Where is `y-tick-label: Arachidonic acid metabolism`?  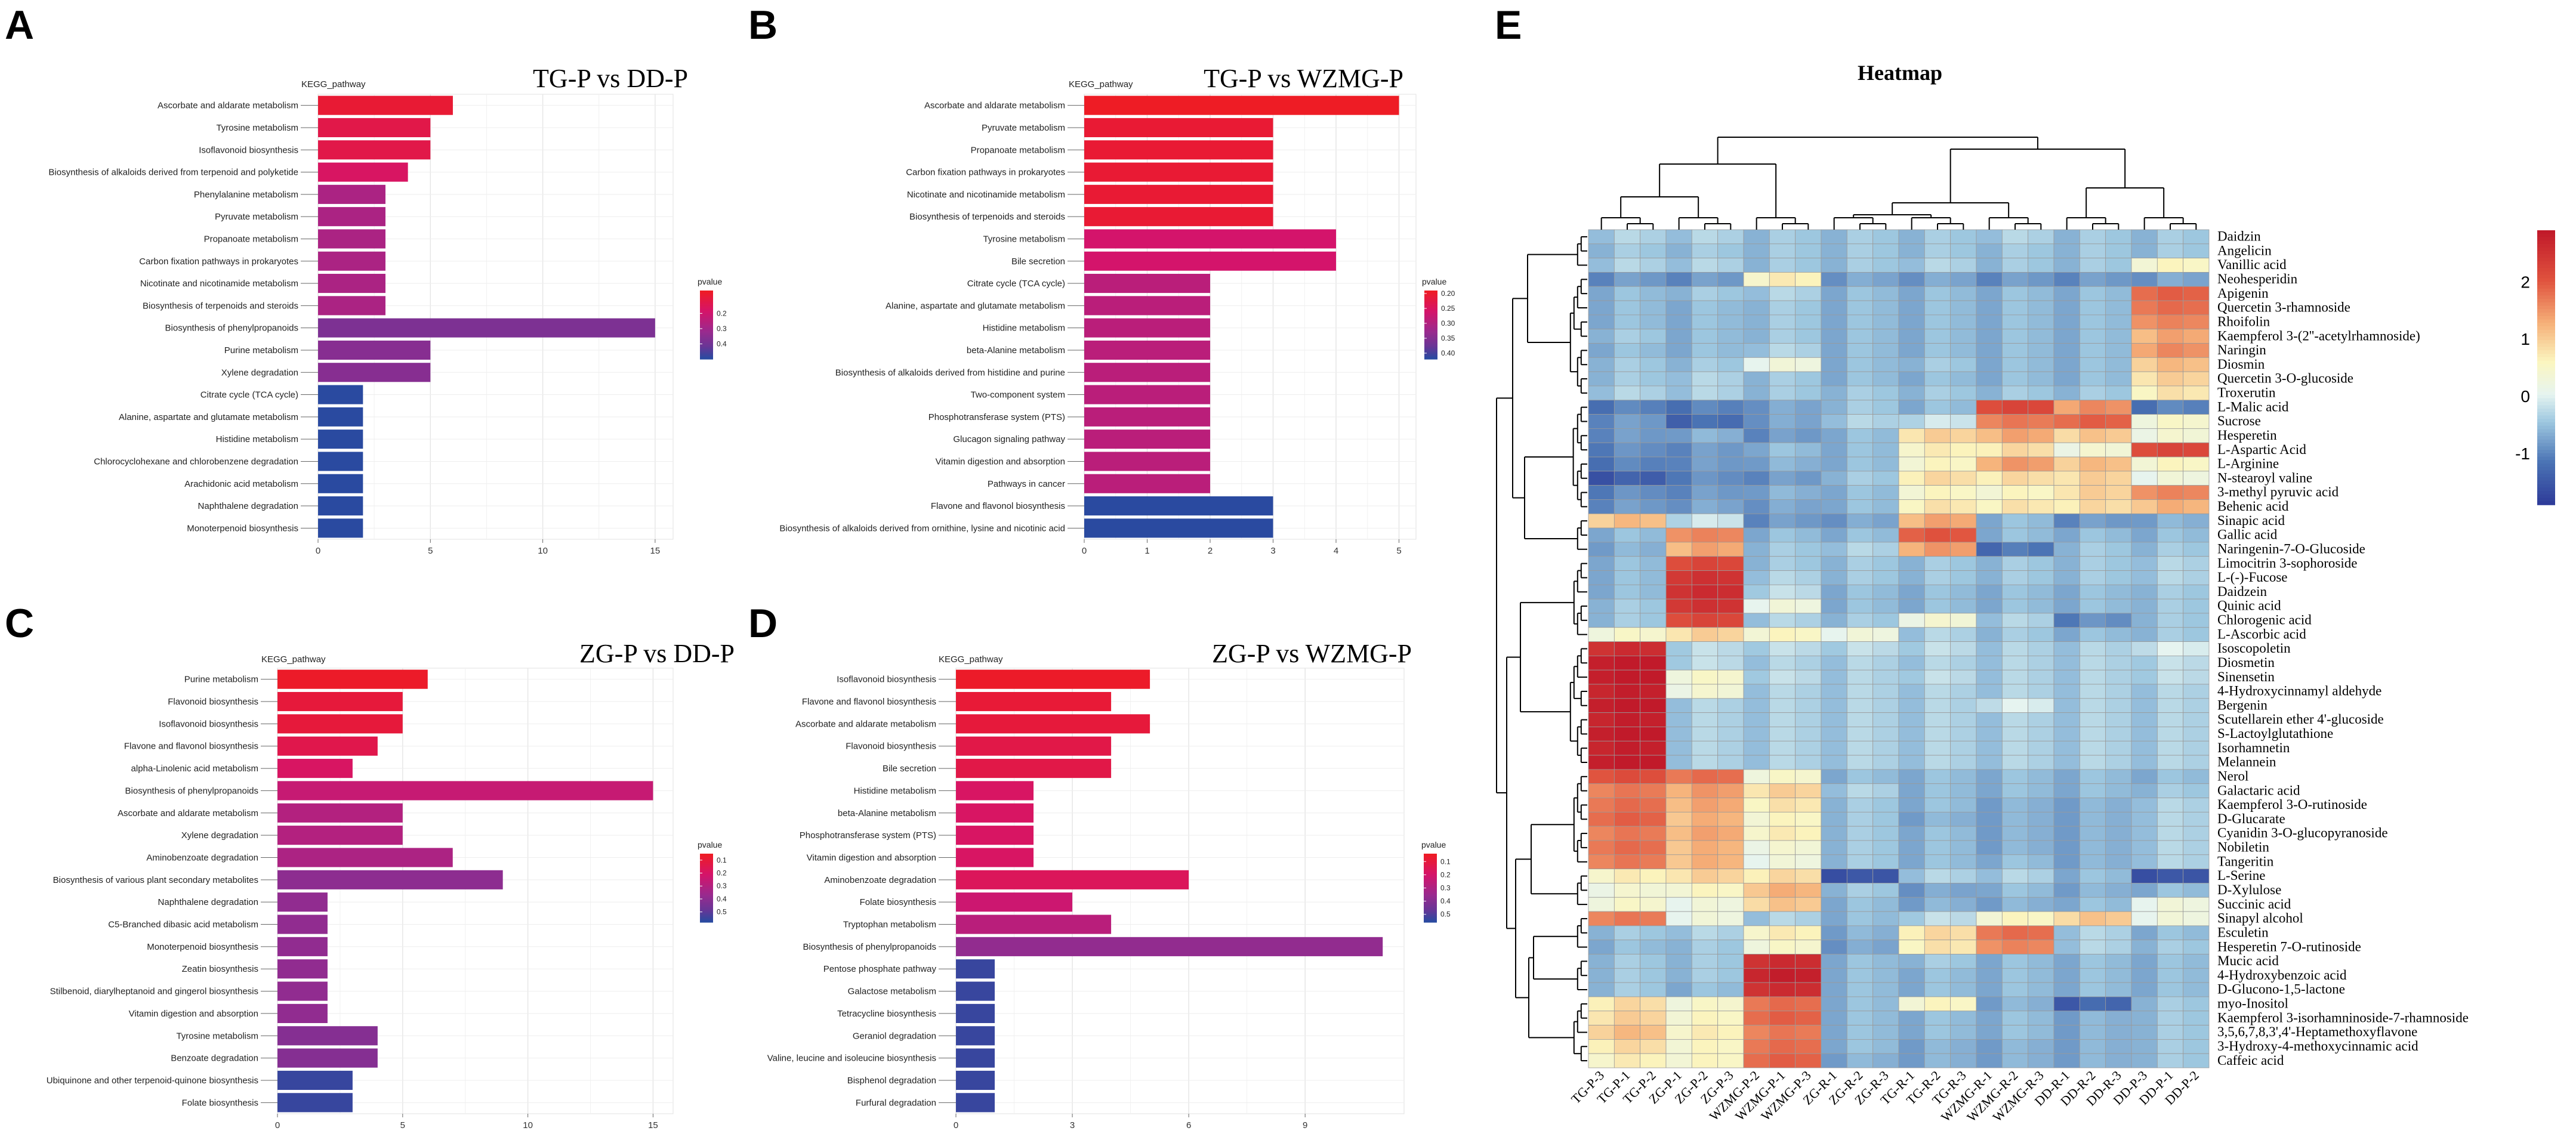
y-tick-label: Arachidonic acid metabolism is located at coordinates (241, 484).